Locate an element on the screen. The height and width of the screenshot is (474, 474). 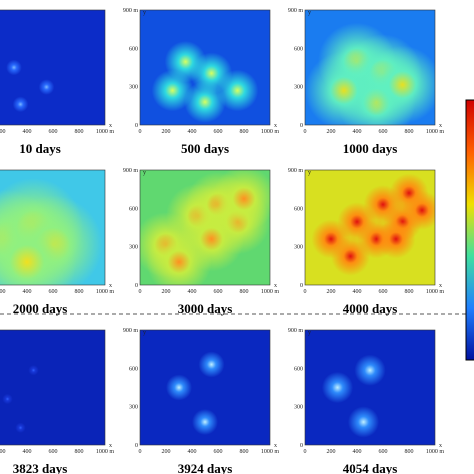
panel-caption: 1000 days is located at coordinates (370, 148).